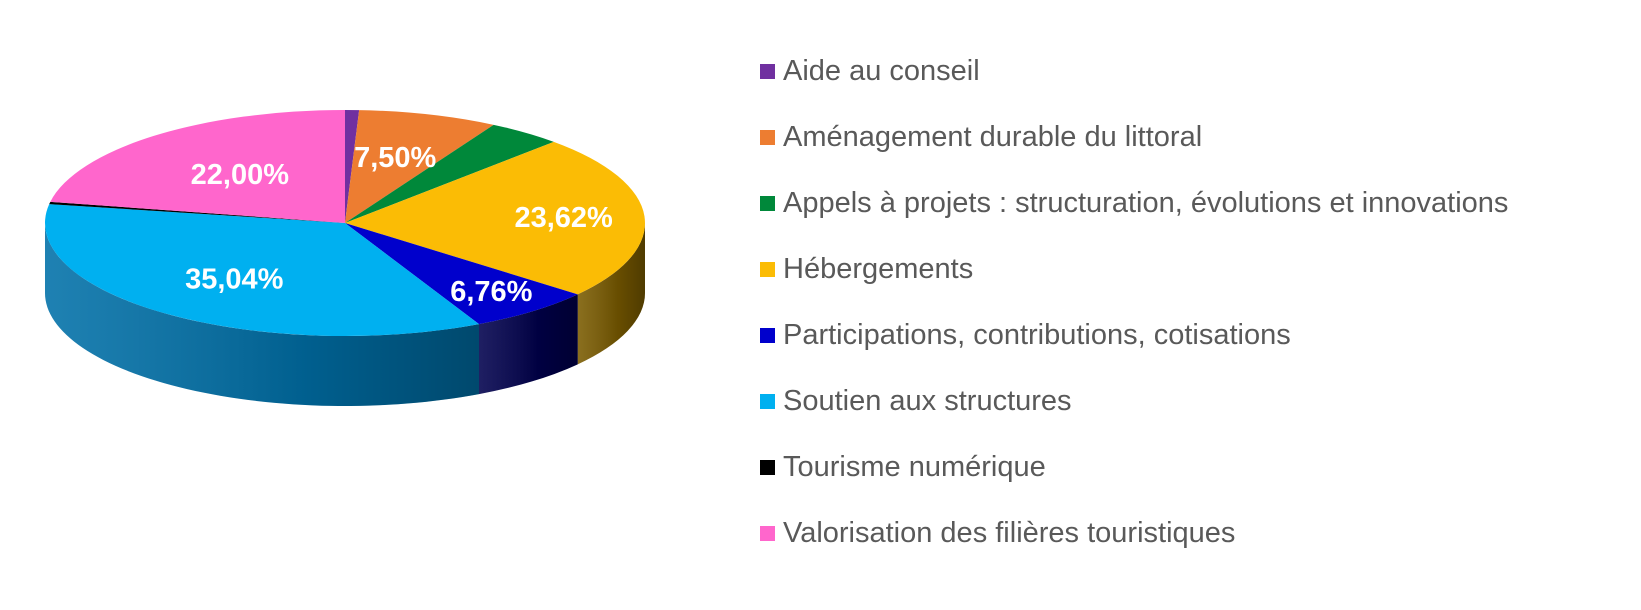 The image size is (1641, 610). What do you see at coordinates (1200, 401) in the screenshot?
I see `legend-item-soutien-aux-structures: Soutien aux structures` at bounding box center [1200, 401].